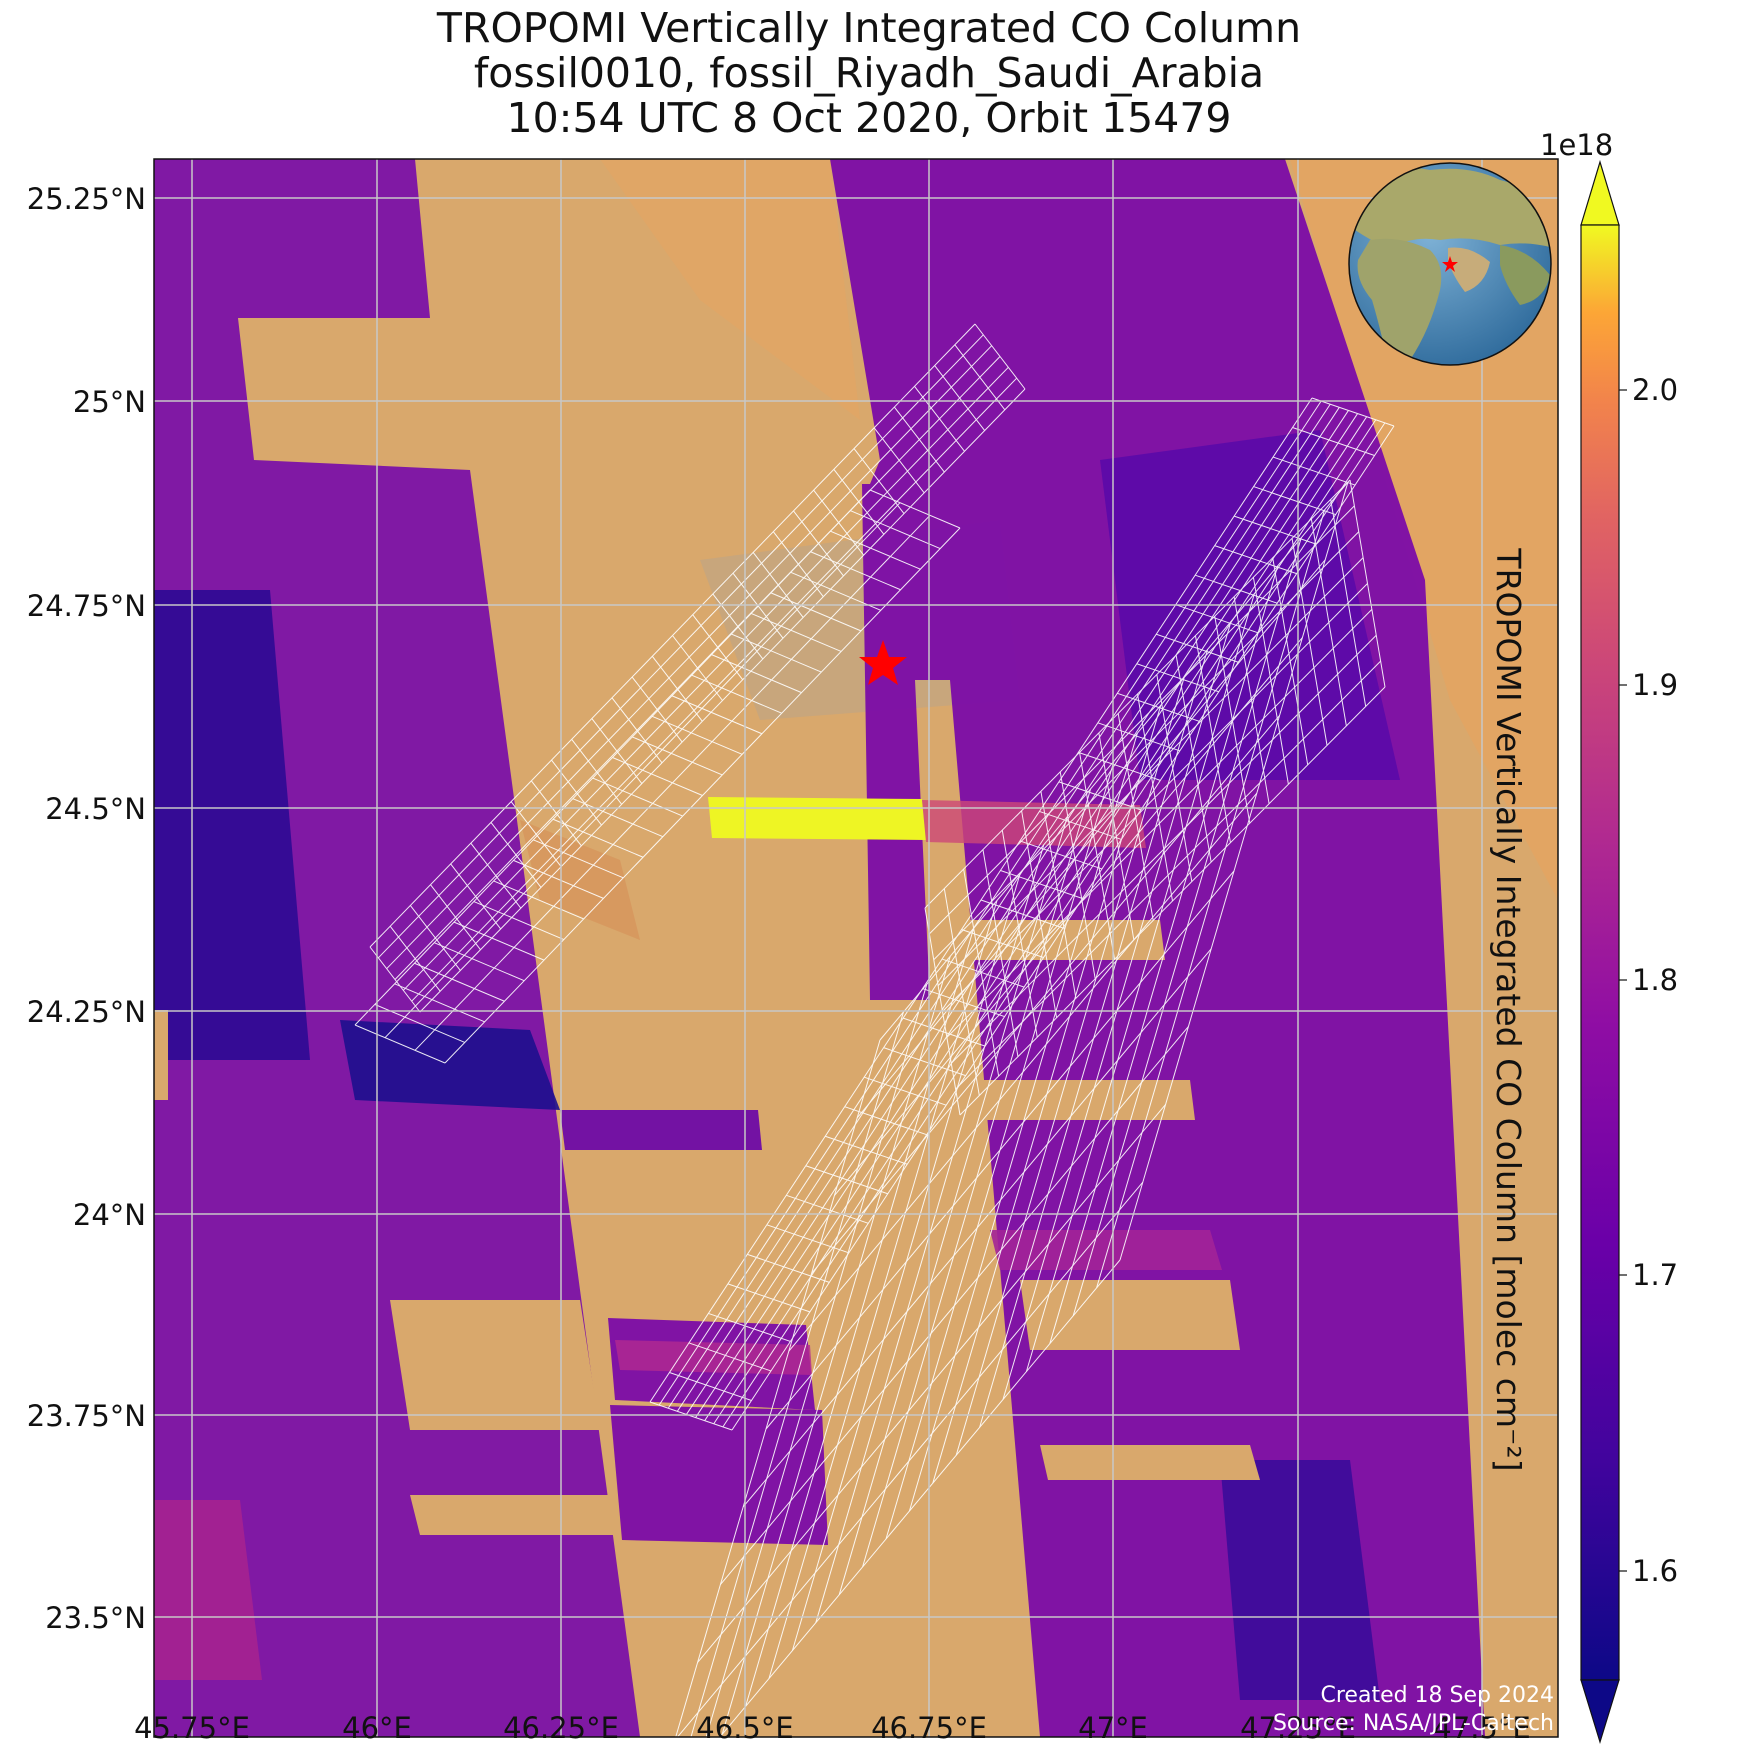  What do you see at coordinates (1629, 952) in the screenshot?
I see `colorbar: 1.6 1.7 1.8 1.9 2.0` at bounding box center [1629, 952].